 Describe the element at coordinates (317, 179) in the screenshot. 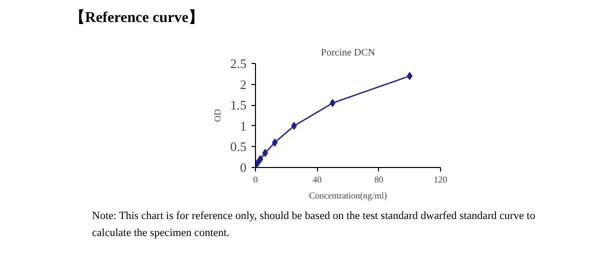

I see `x-tick-label: 40` at that location.